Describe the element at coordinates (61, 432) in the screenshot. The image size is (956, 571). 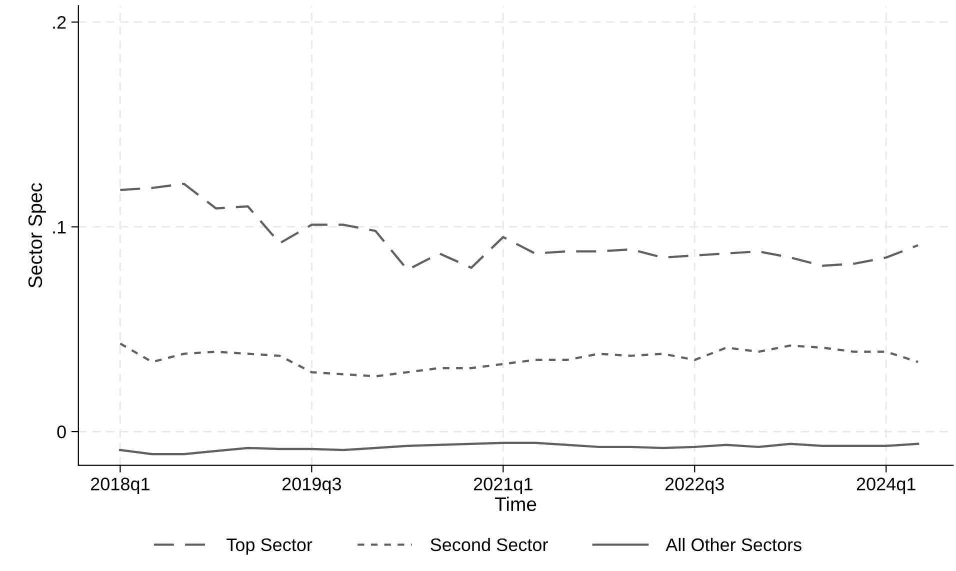
I see `y-tick-label: 0` at that location.